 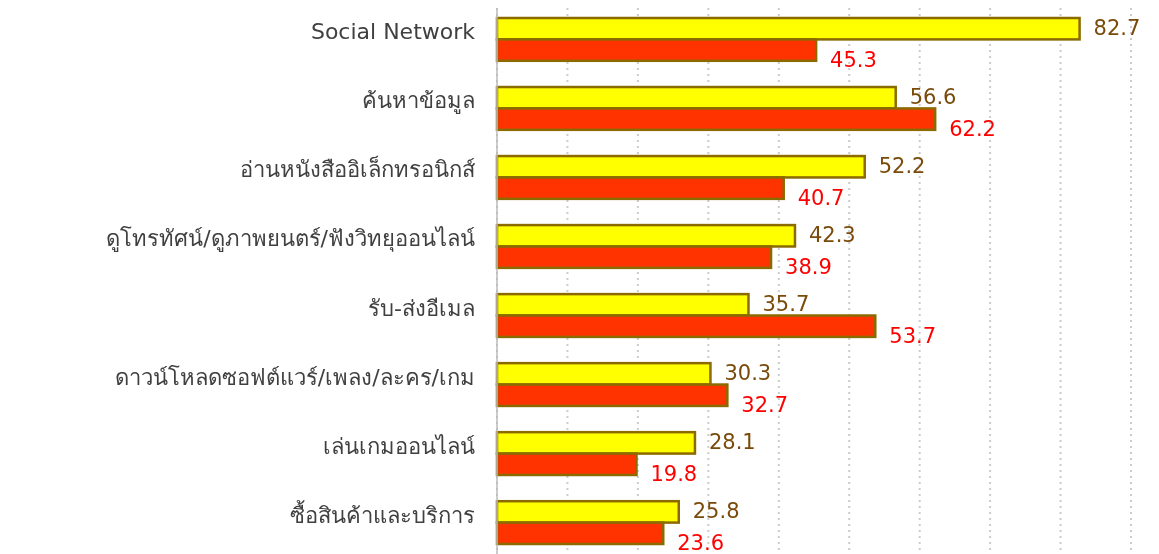 What do you see at coordinates (294, 377) in the screenshot?
I see `y-tick-label: ดาวน์โหลดซอฟต์แวร์/เพลง/ละคร/เกม` at bounding box center [294, 377].